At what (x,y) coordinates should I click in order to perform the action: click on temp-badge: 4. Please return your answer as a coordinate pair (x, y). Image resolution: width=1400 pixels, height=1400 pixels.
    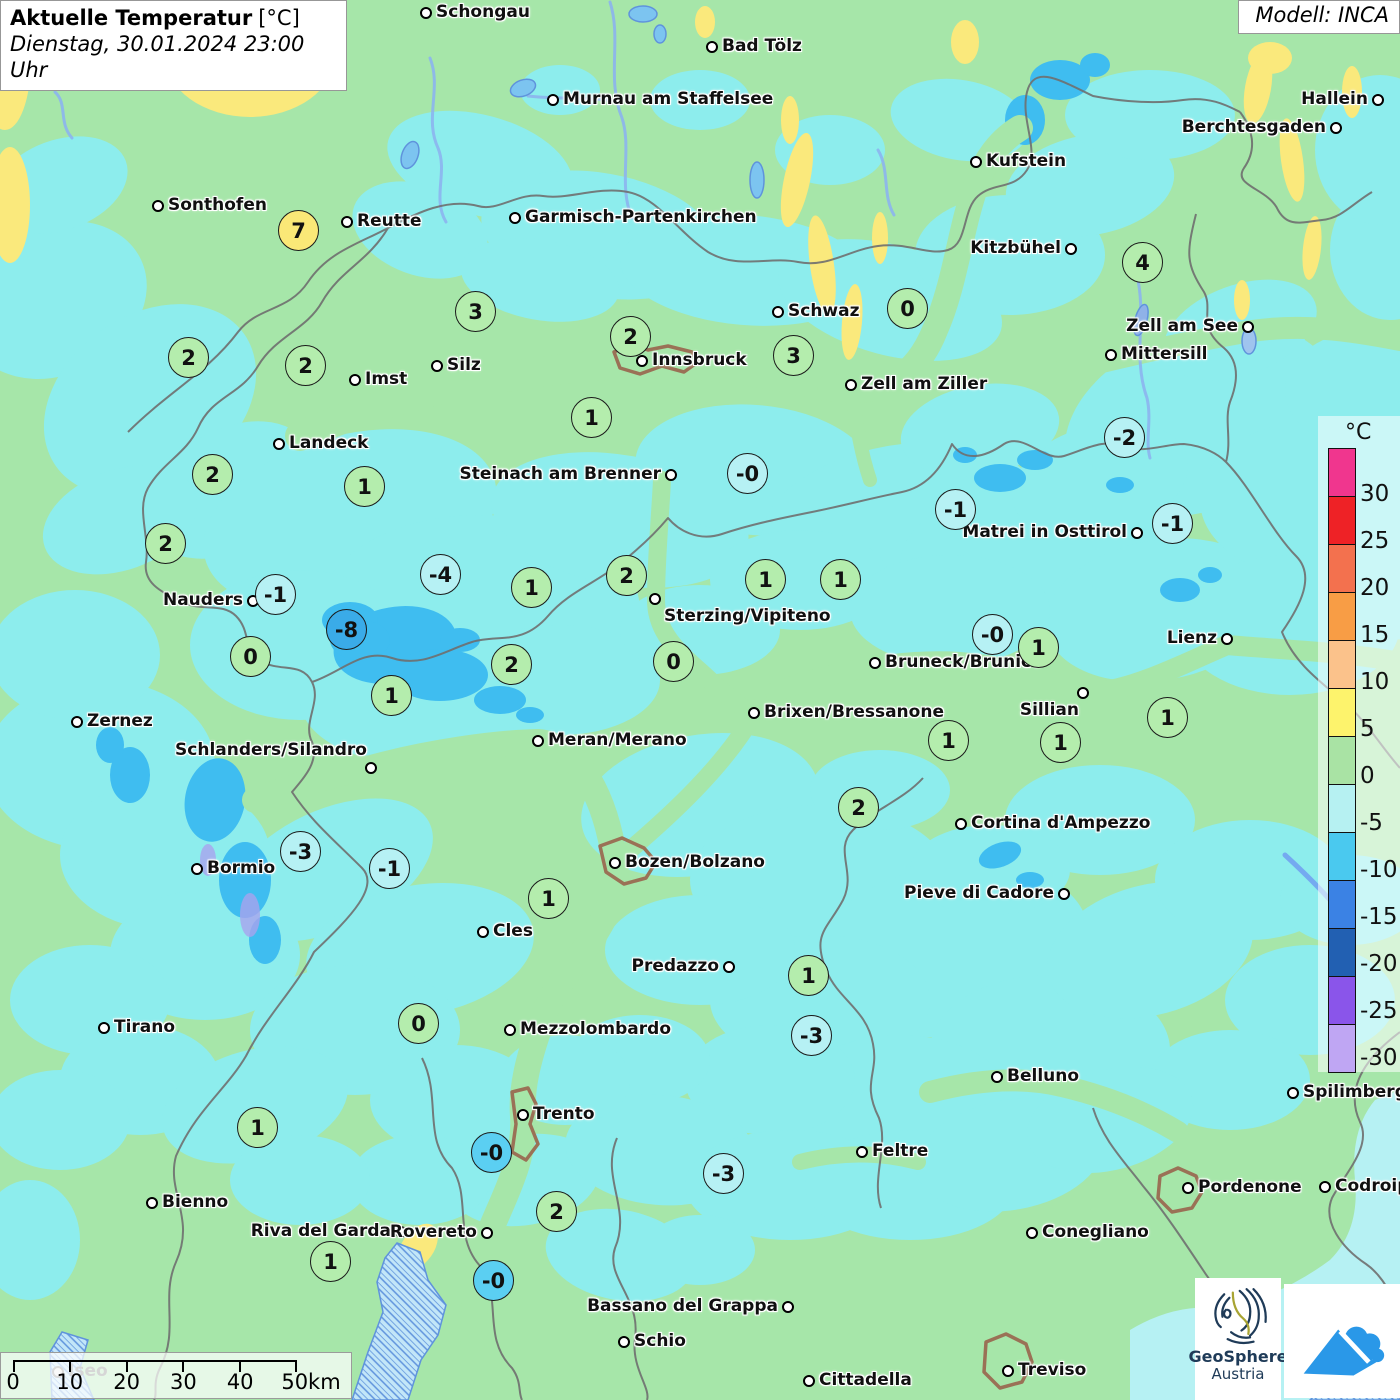
    Looking at the image, I should click on (1142, 262).